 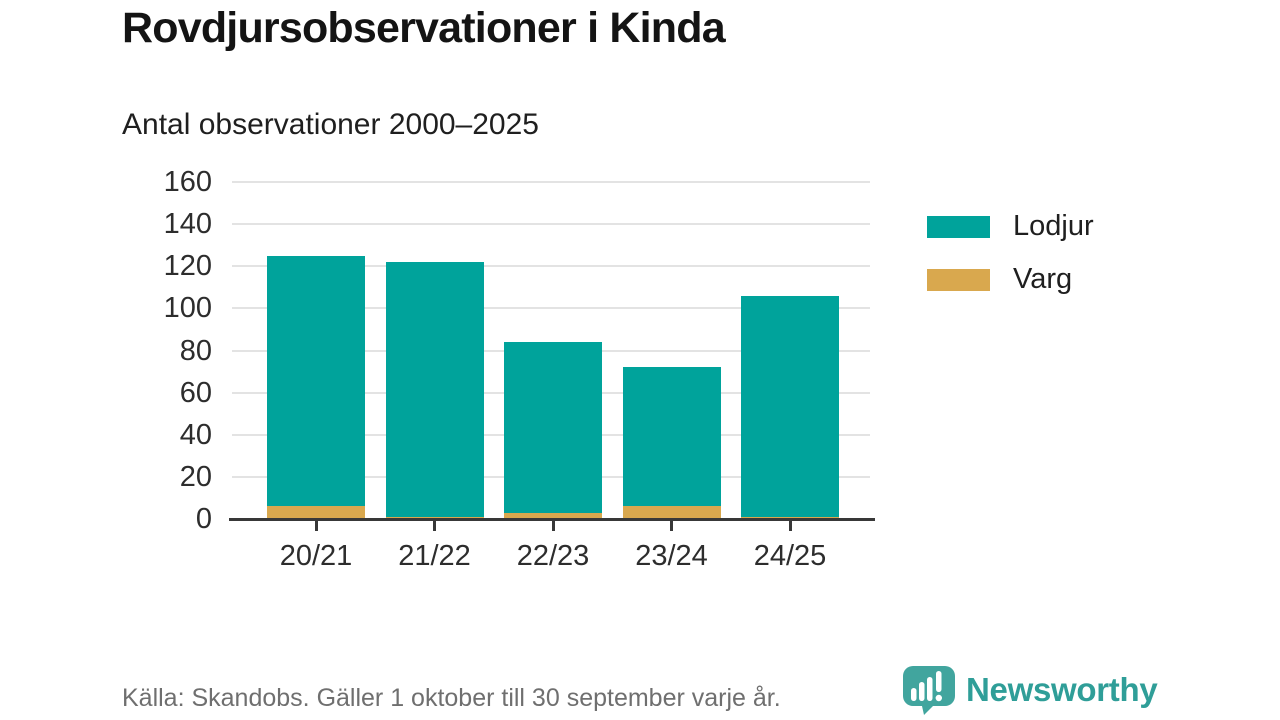 I want to click on bar-23-24-varg, so click(x=671, y=512).